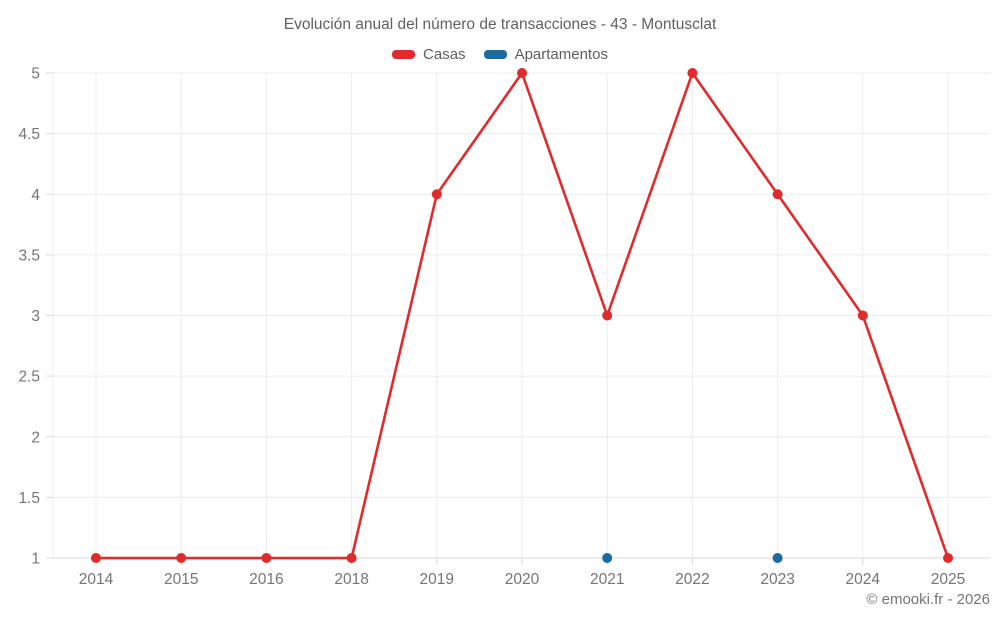 The width and height of the screenshot is (1000, 625). I want to click on data-point-apartamentos-2021, so click(607, 558).